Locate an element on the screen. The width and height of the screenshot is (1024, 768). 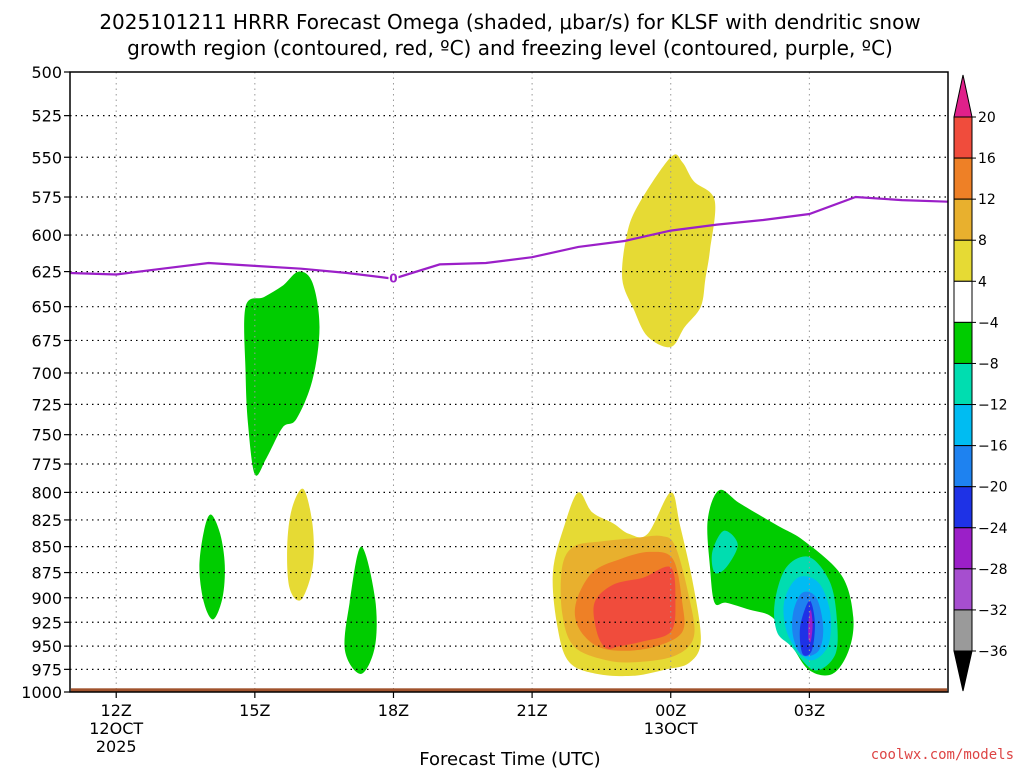
freezing-level-label: 0 is located at coordinates (393, 279).